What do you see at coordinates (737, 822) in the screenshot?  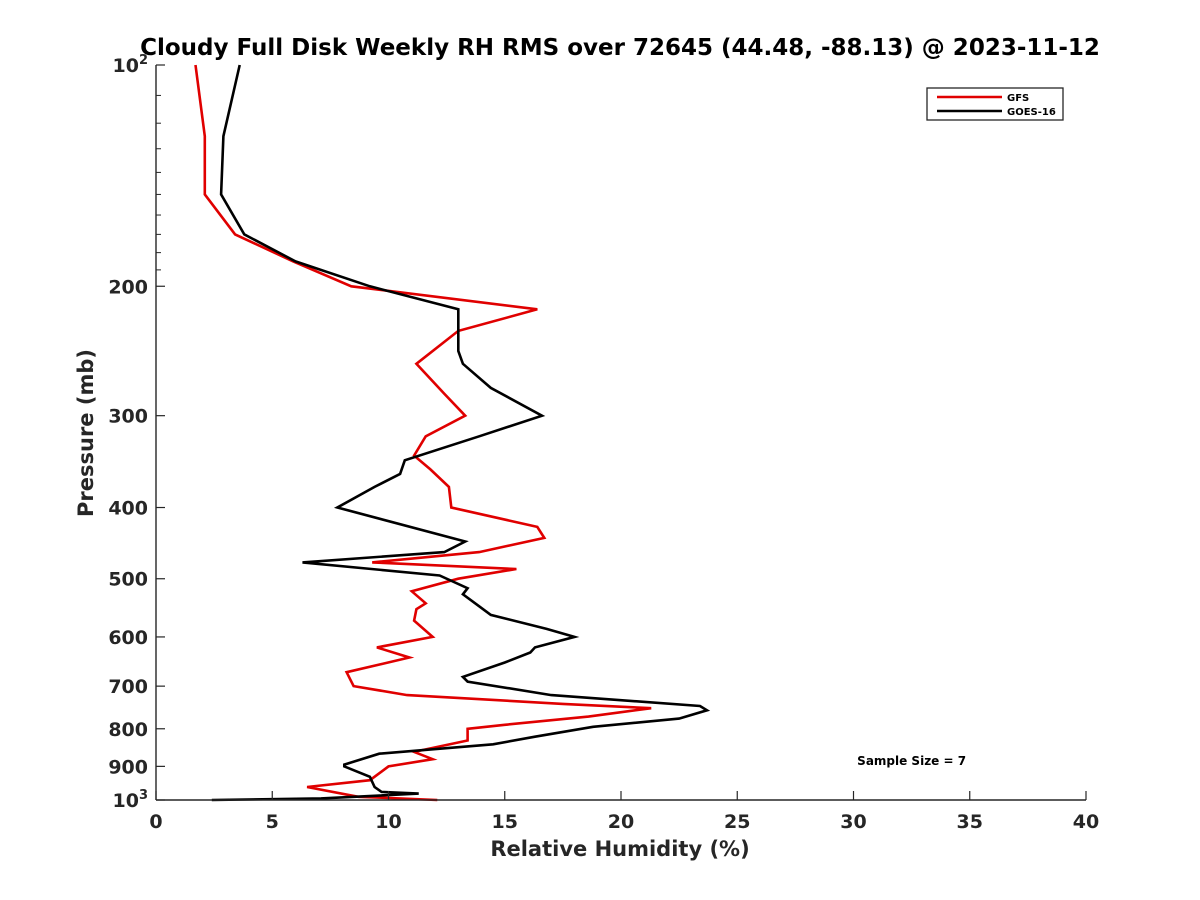 I see `x-tick-label: 25` at bounding box center [737, 822].